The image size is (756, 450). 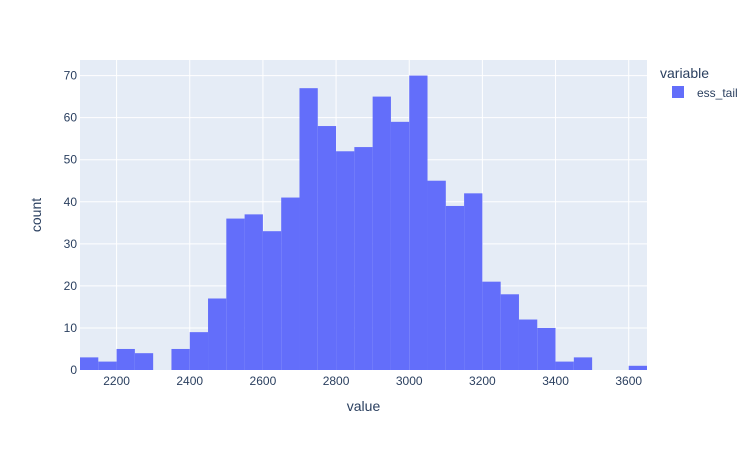 I want to click on y-tick-label: 0, so click(x=73, y=370).